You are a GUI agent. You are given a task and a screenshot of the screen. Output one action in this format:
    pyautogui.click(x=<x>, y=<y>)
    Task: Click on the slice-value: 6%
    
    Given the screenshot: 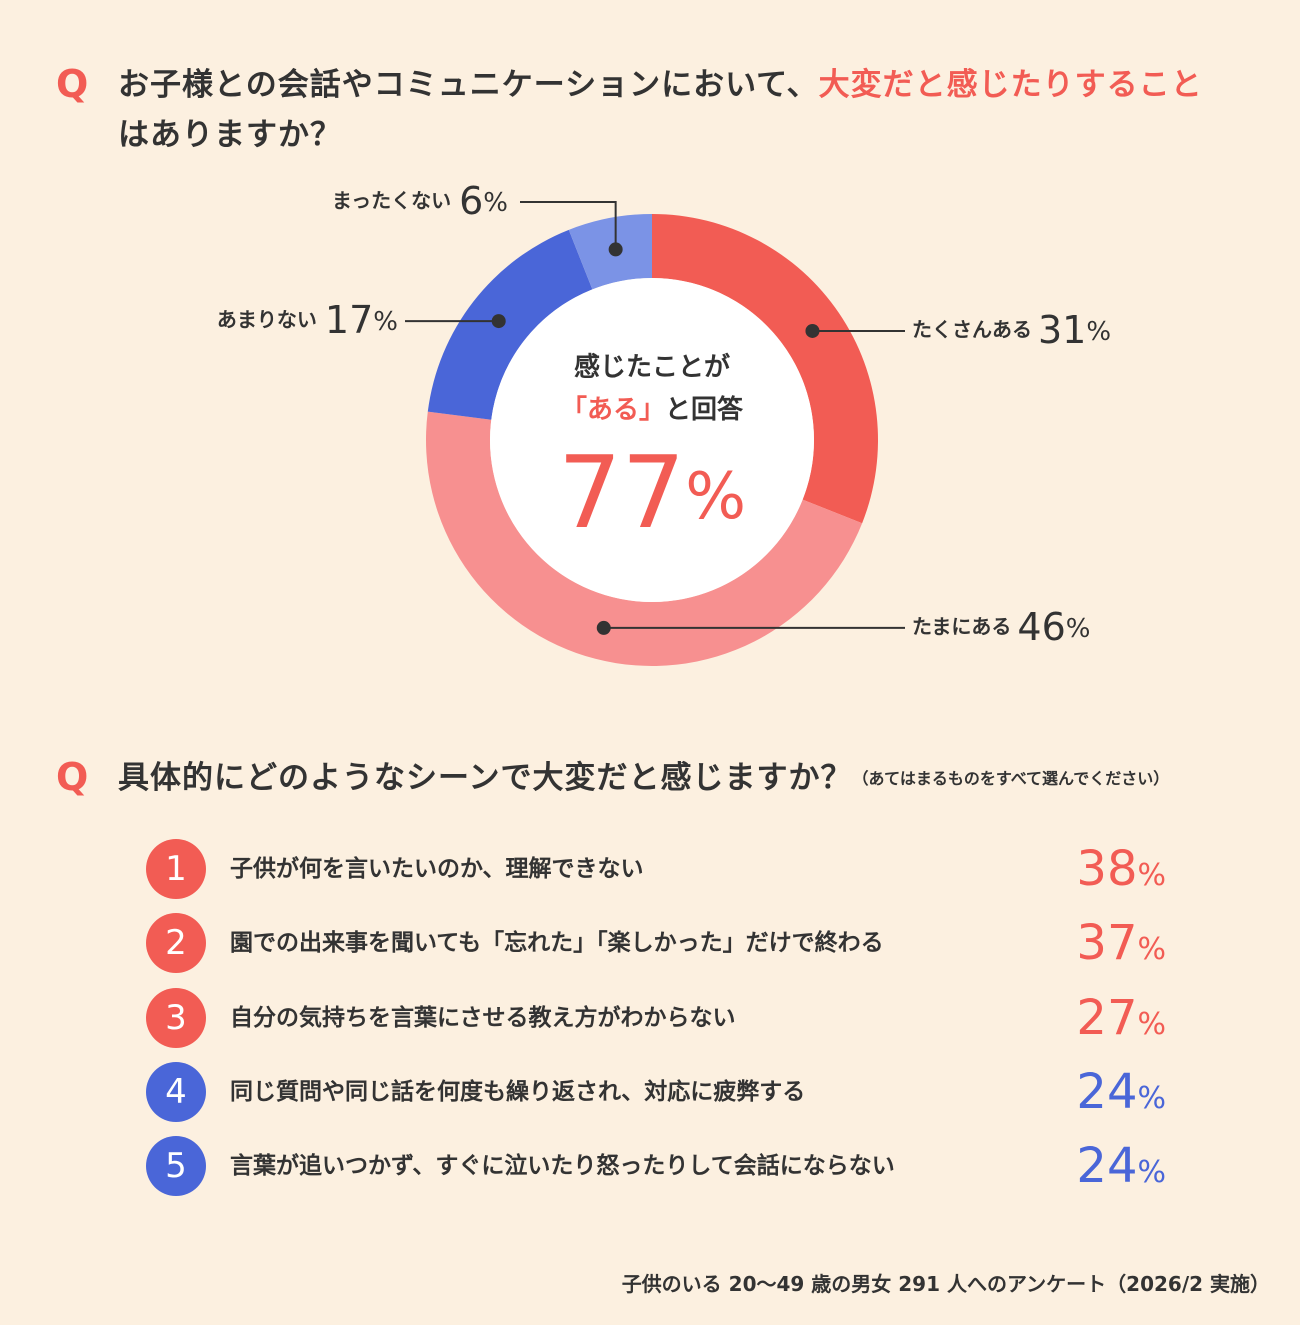 What is the action you would take?
    pyautogui.click(x=483, y=201)
    